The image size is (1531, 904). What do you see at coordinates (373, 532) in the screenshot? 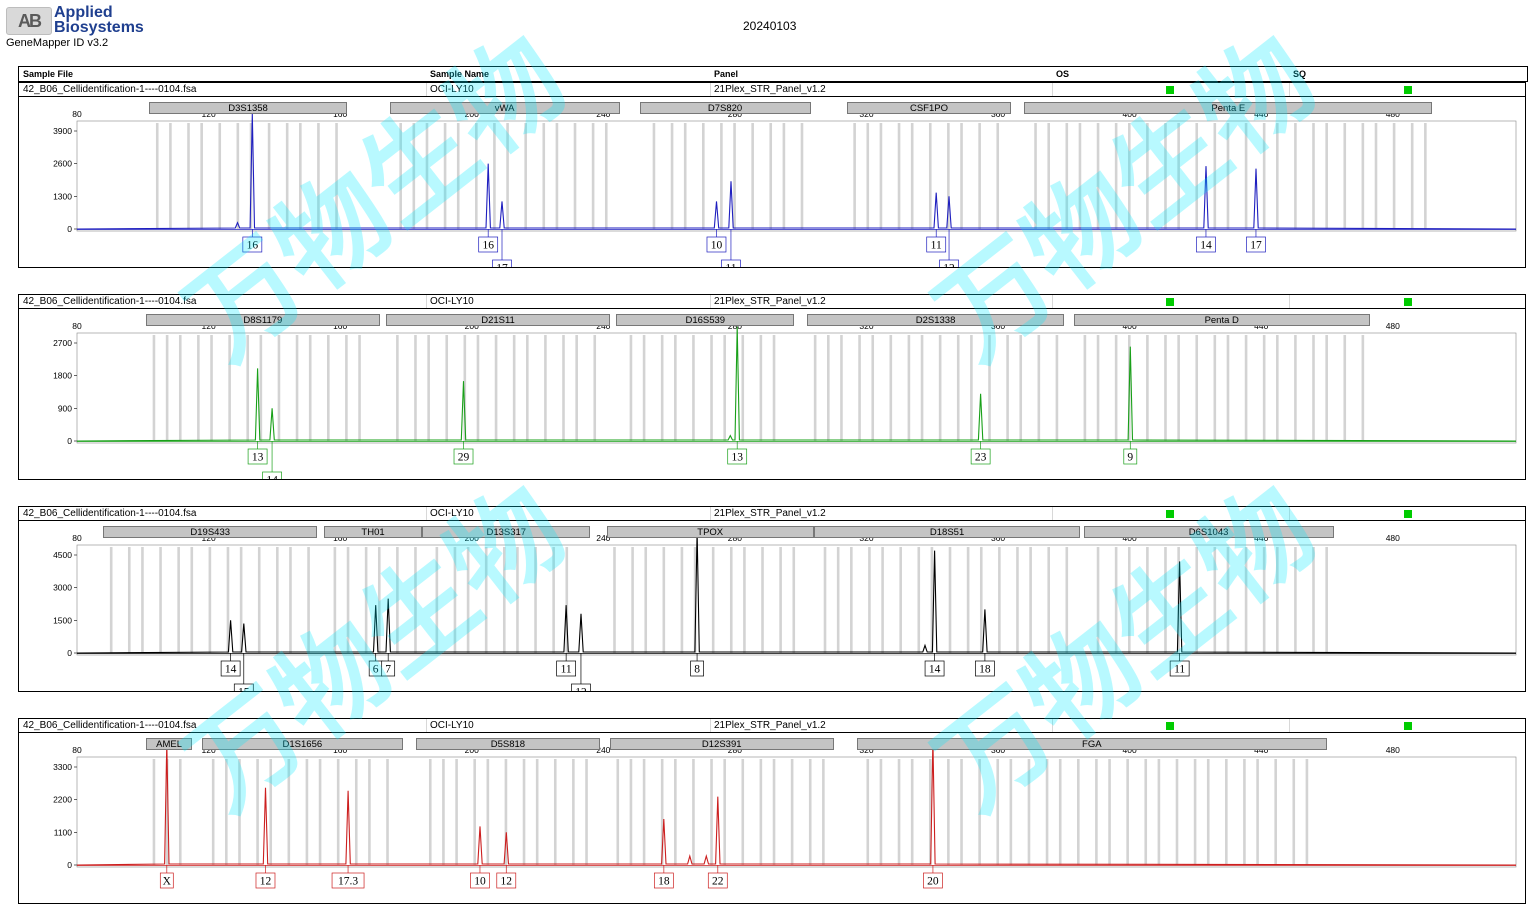
I see `locus-marker: TH01` at bounding box center [373, 532].